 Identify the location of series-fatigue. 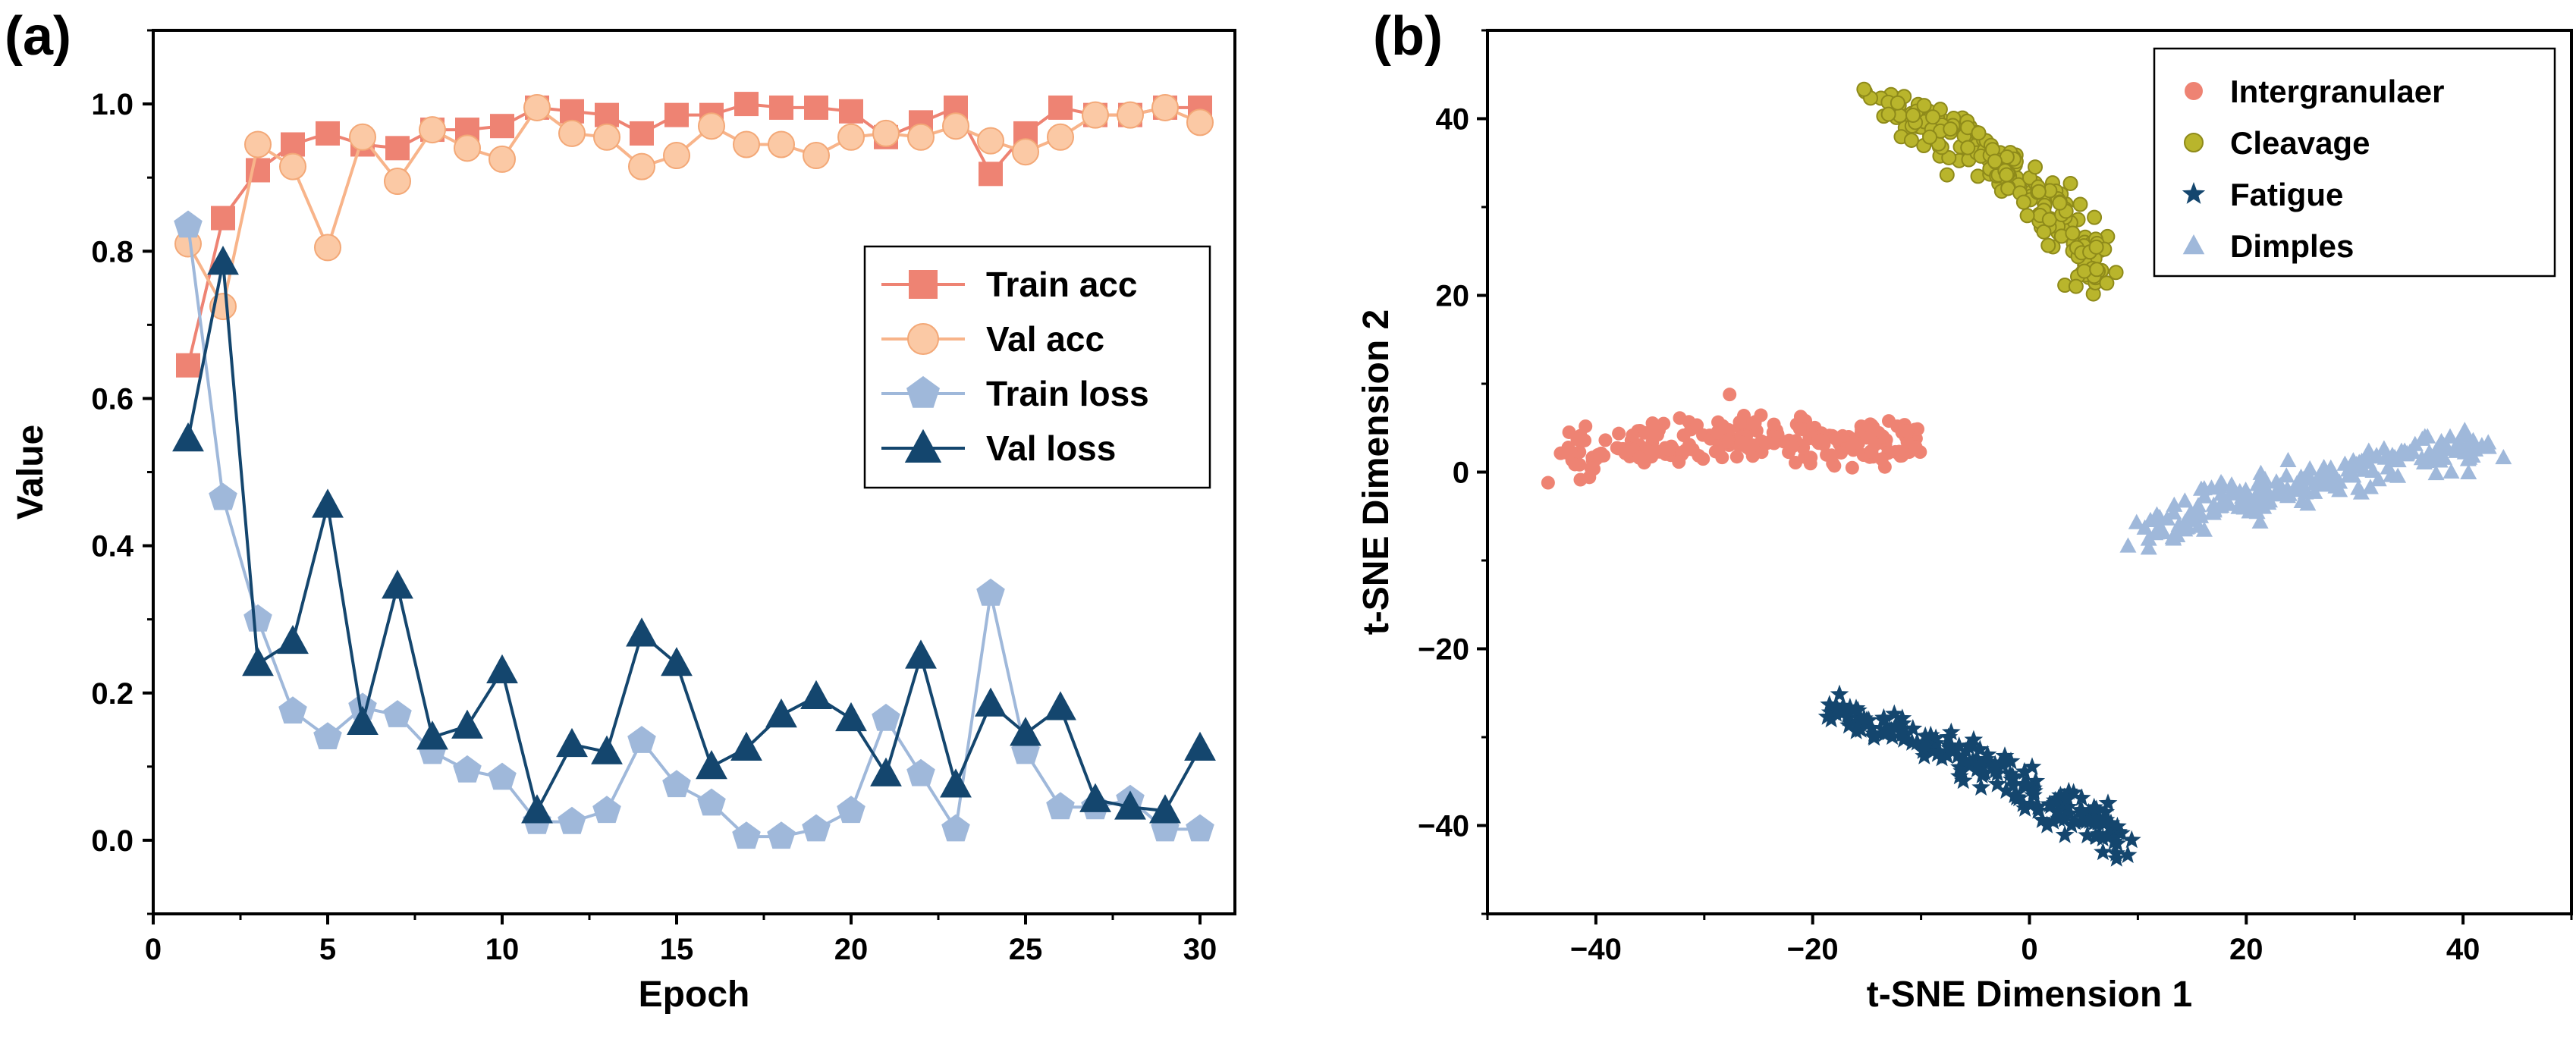
(1979, 775).